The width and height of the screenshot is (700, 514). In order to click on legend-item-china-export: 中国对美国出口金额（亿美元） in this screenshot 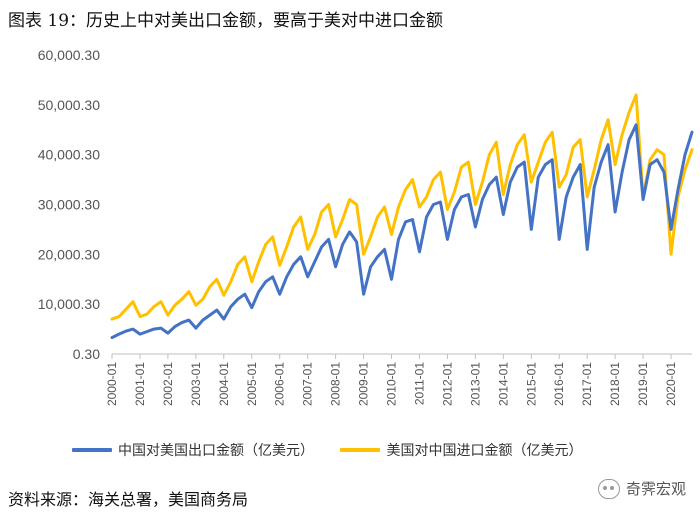, I will do `click(193, 450)`.